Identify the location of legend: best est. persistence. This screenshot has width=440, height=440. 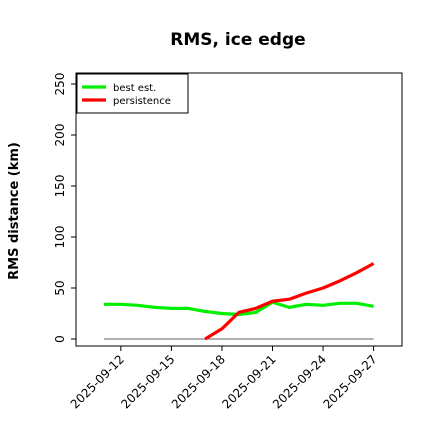
(132, 93).